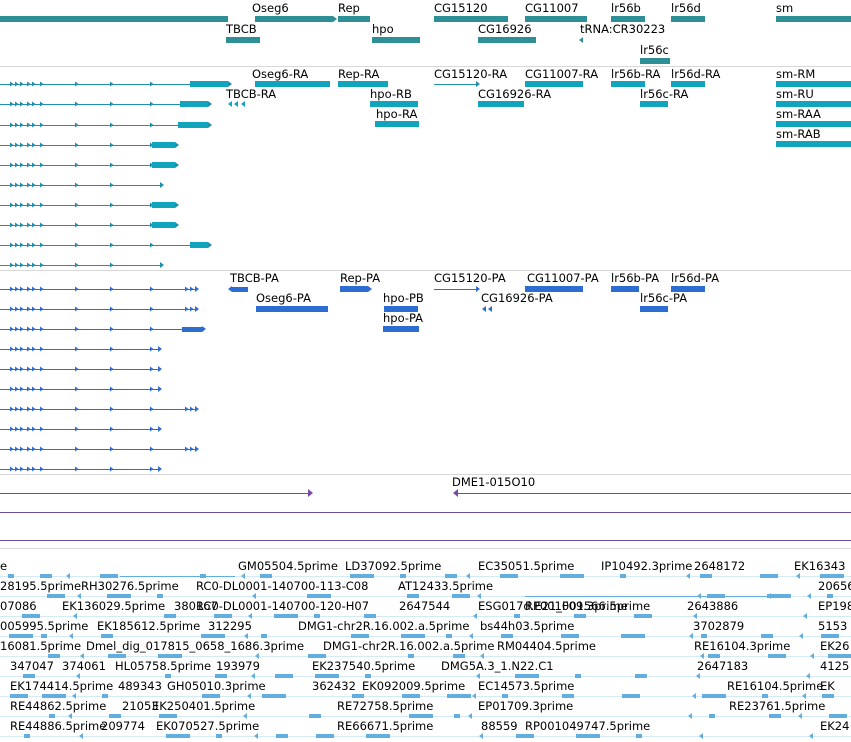 The image size is (851, 742). I want to click on est-label: EK16343, so click(820, 566).